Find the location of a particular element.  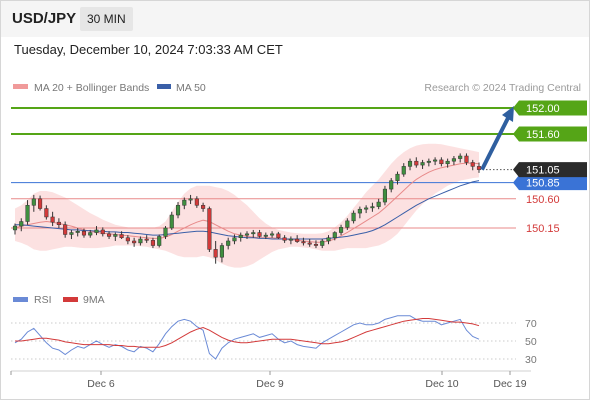

level-tag-150.85: 150.85 is located at coordinates (550, 183).